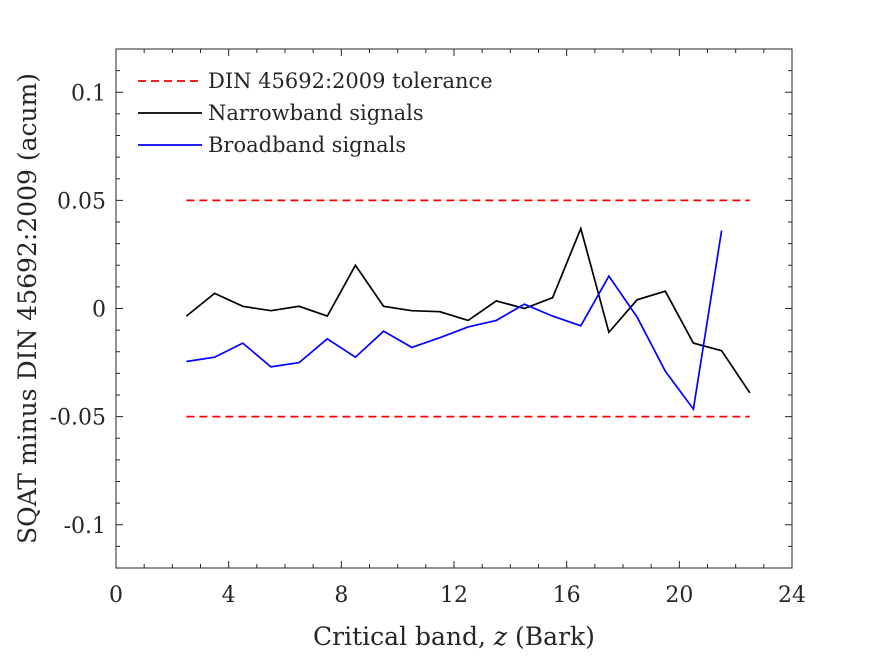  I want to click on y-axis-label: SQAT minus DIN 45692:2009 (acum), so click(27, 308).